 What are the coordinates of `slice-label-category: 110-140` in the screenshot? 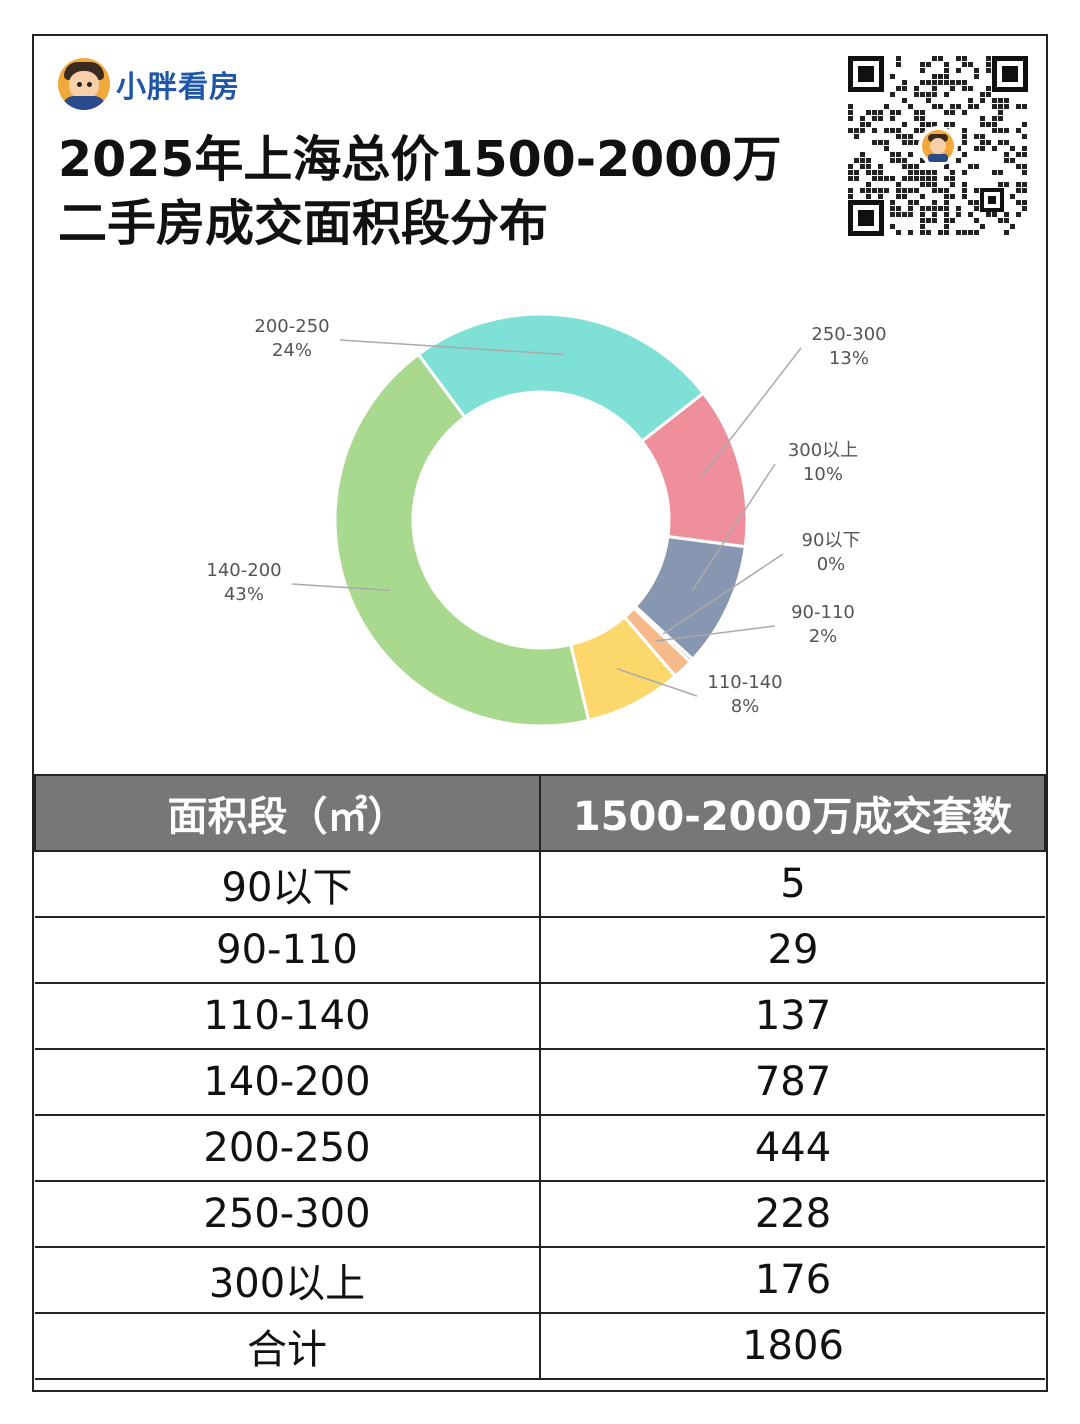 It's located at (744, 682).